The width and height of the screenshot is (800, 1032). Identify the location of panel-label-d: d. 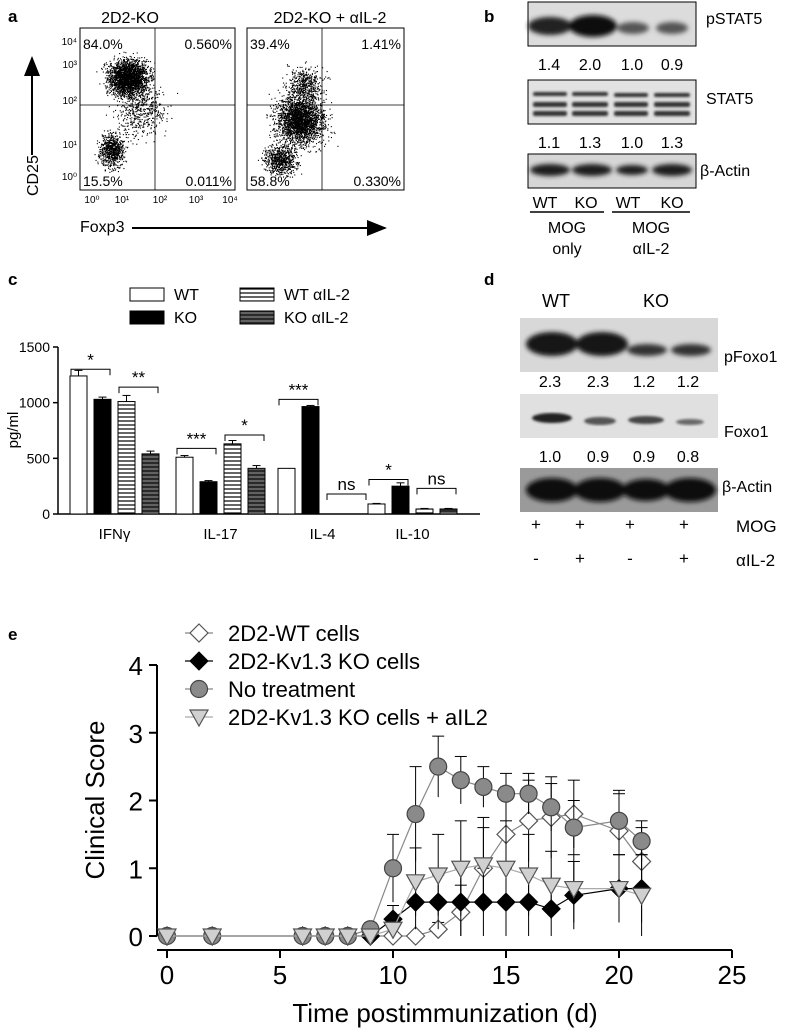
(489, 279).